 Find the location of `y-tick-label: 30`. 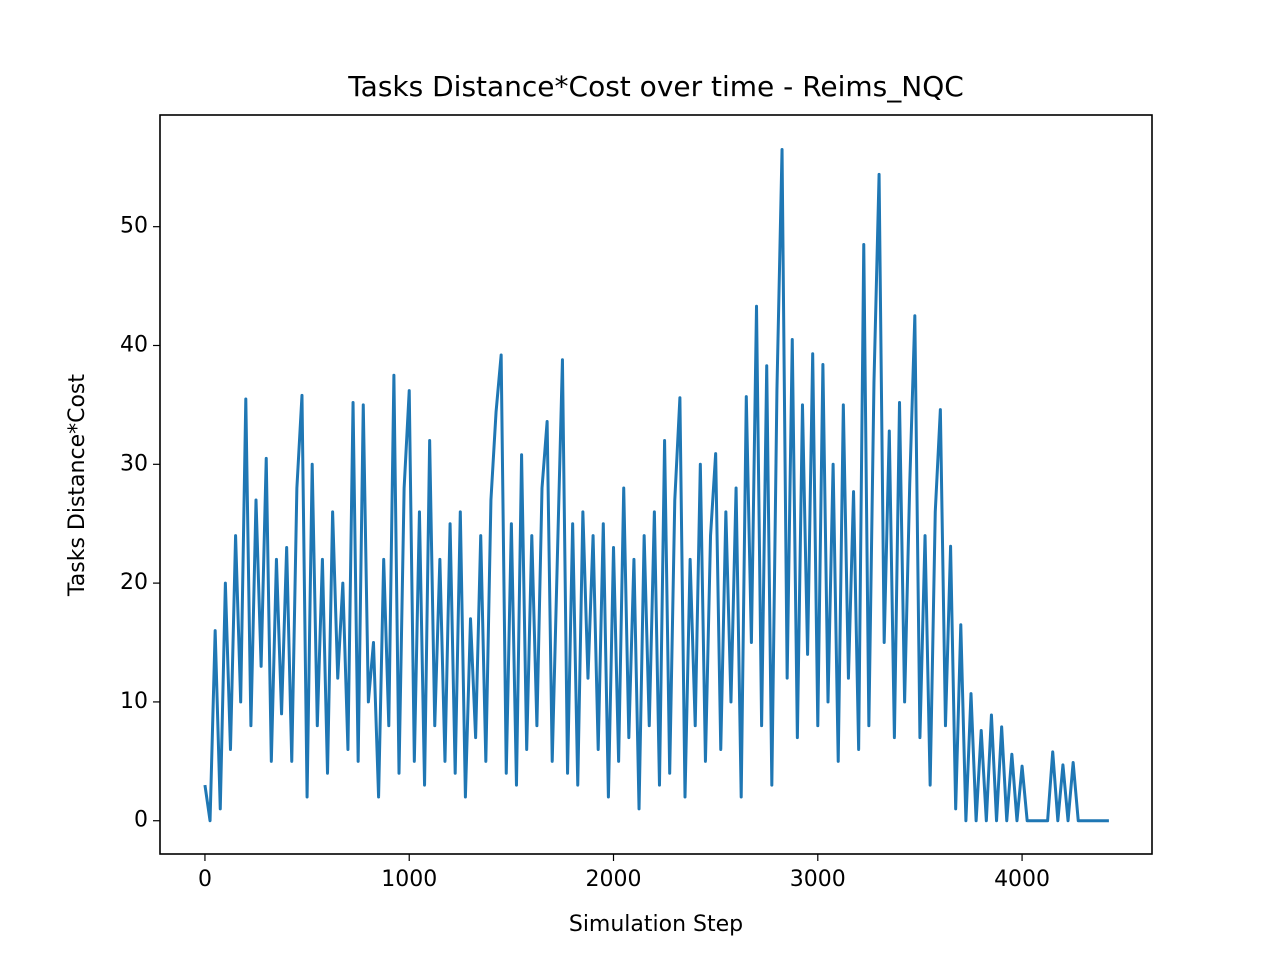

y-tick-label: 30 is located at coordinates (134, 463).